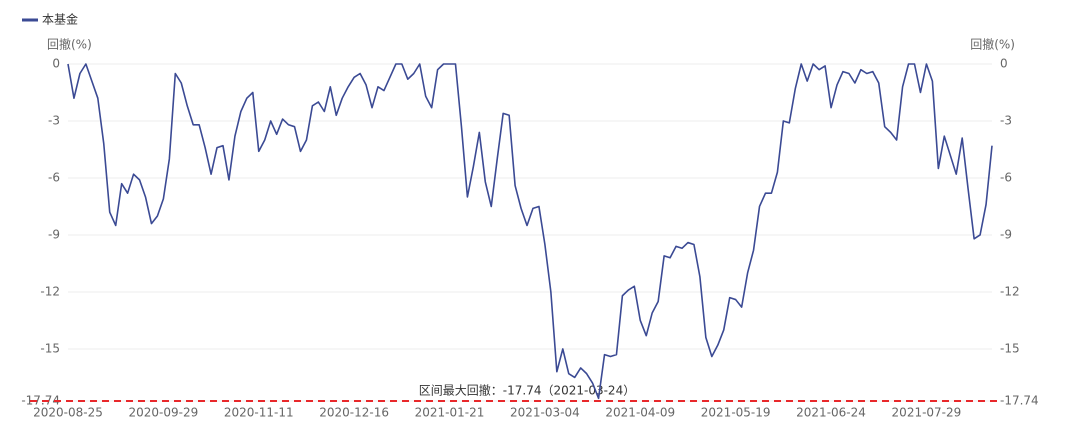  Describe the element at coordinates (68, 413) in the screenshot. I see `x-tick-label: 2020-08-25` at that location.